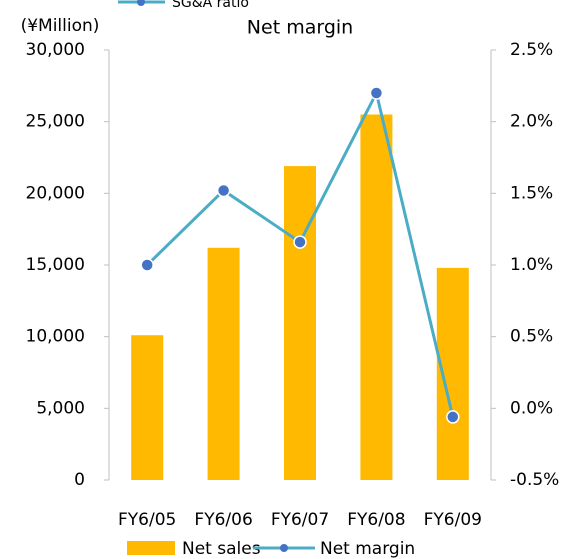 This screenshot has width=580, height=559. I want to click on y-tick-label: 0, so click(79, 480).